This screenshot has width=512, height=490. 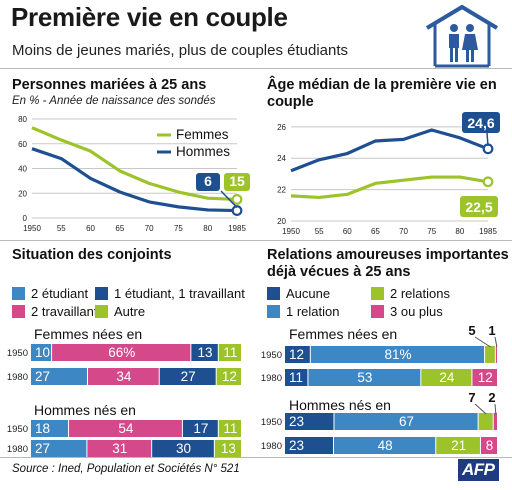 I want to click on bar-segment-label: 10, so click(x=42, y=352).